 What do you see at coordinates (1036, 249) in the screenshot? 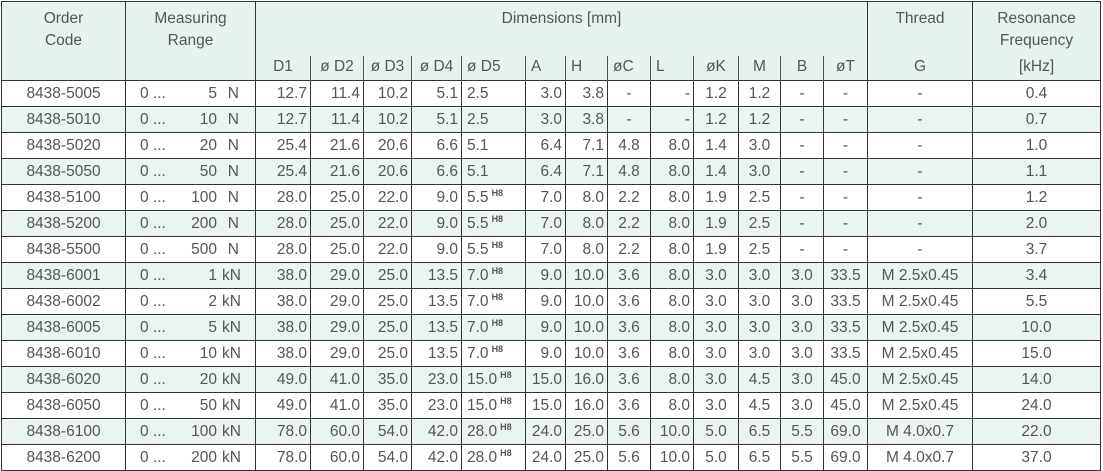
I see `frequency-cell: 3.7` at bounding box center [1036, 249].